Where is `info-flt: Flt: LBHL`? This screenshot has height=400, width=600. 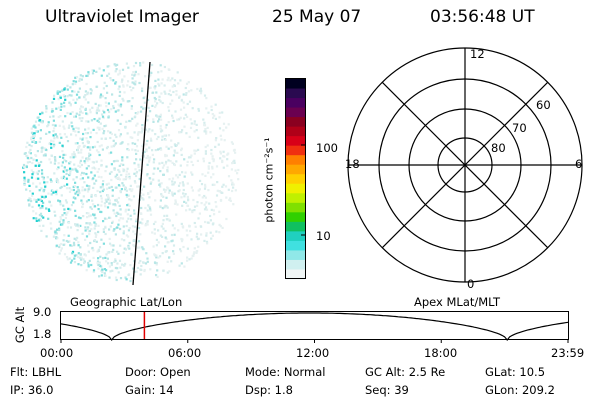 info-flt: Flt: LBHL is located at coordinates (36, 372).